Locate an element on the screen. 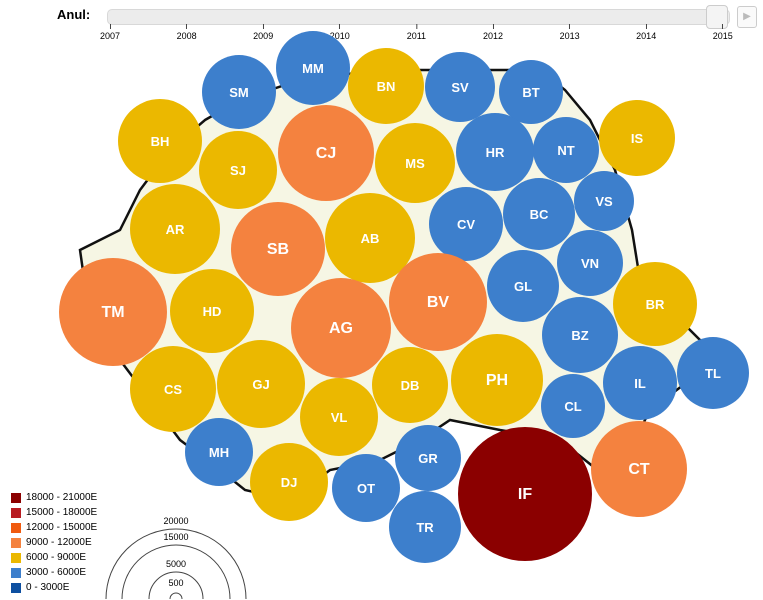 Image resolution: width=763 pixels, height=600 pixels. county-bubble-gj: GJ is located at coordinates (261, 384).